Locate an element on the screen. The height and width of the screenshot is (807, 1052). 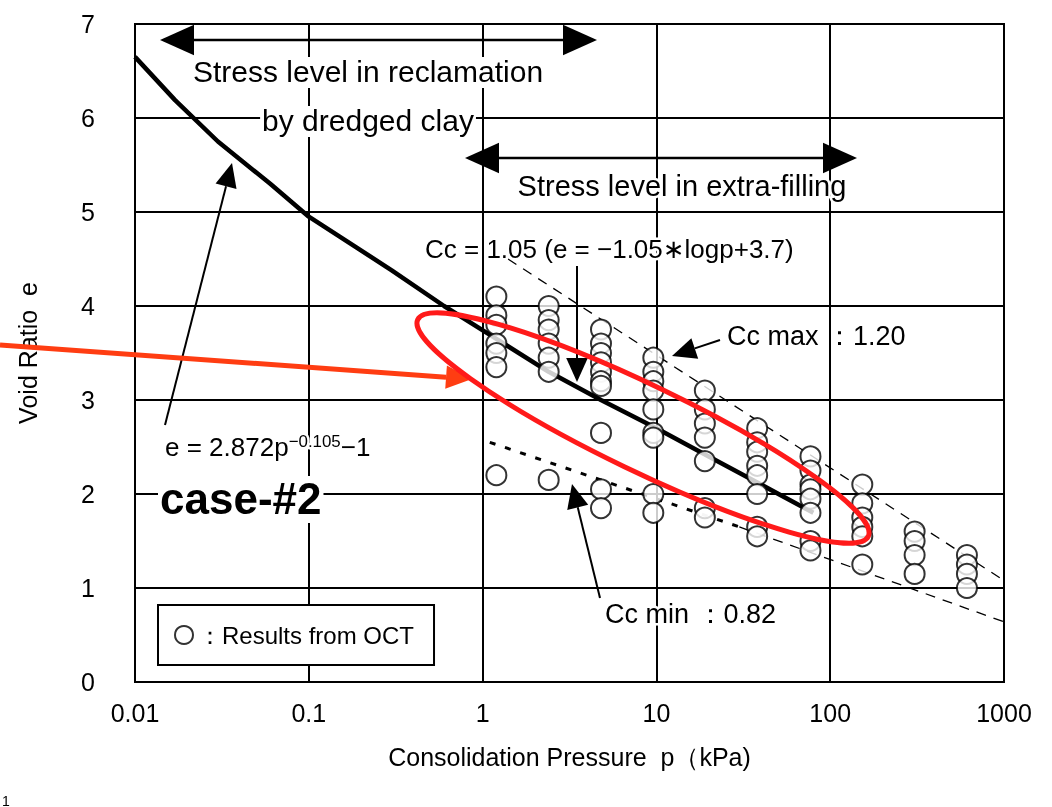
x-tick-label: 1 is located at coordinates (482, 712).